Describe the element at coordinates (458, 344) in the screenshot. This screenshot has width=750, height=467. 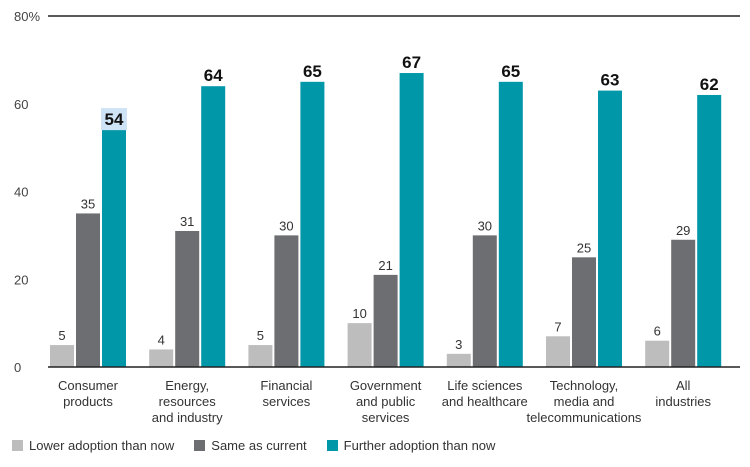
I see `data-label: 3` at that location.